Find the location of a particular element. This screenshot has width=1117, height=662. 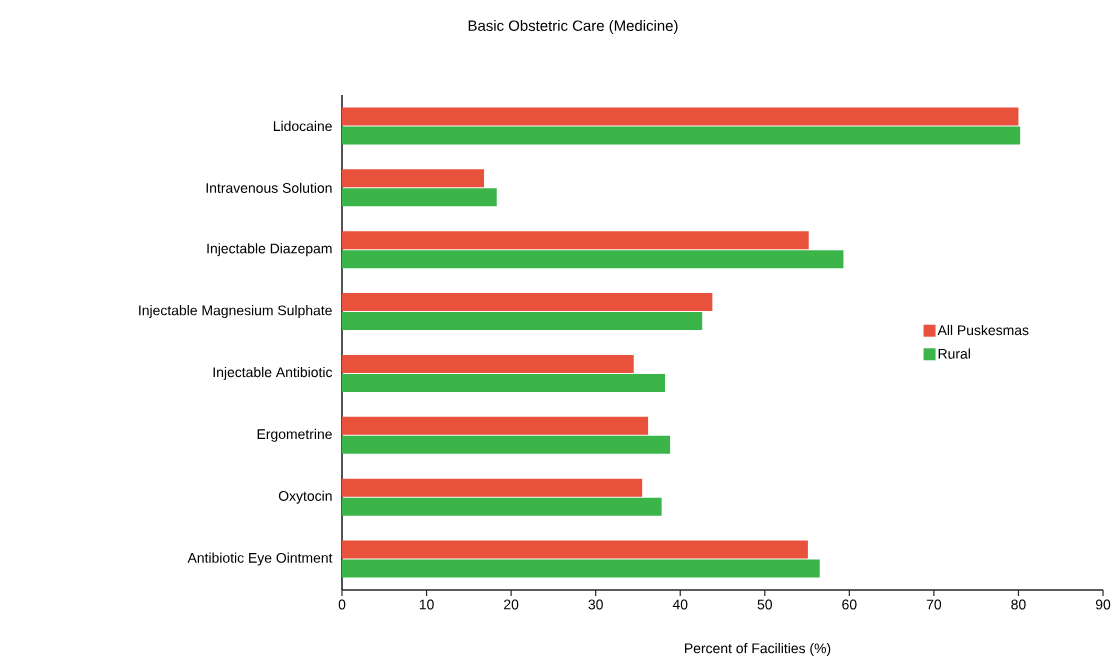

y-tick-label: Injectable Antibiotic is located at coordinates (273, 373).